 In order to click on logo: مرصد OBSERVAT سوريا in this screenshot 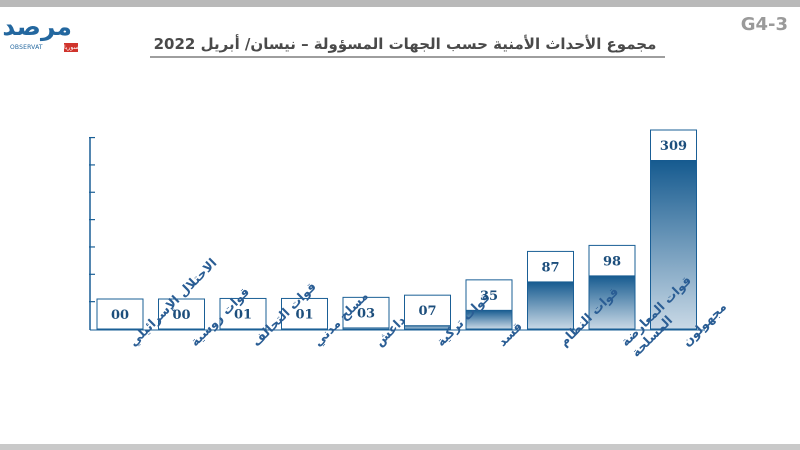, I will do `click(52, 35)`.